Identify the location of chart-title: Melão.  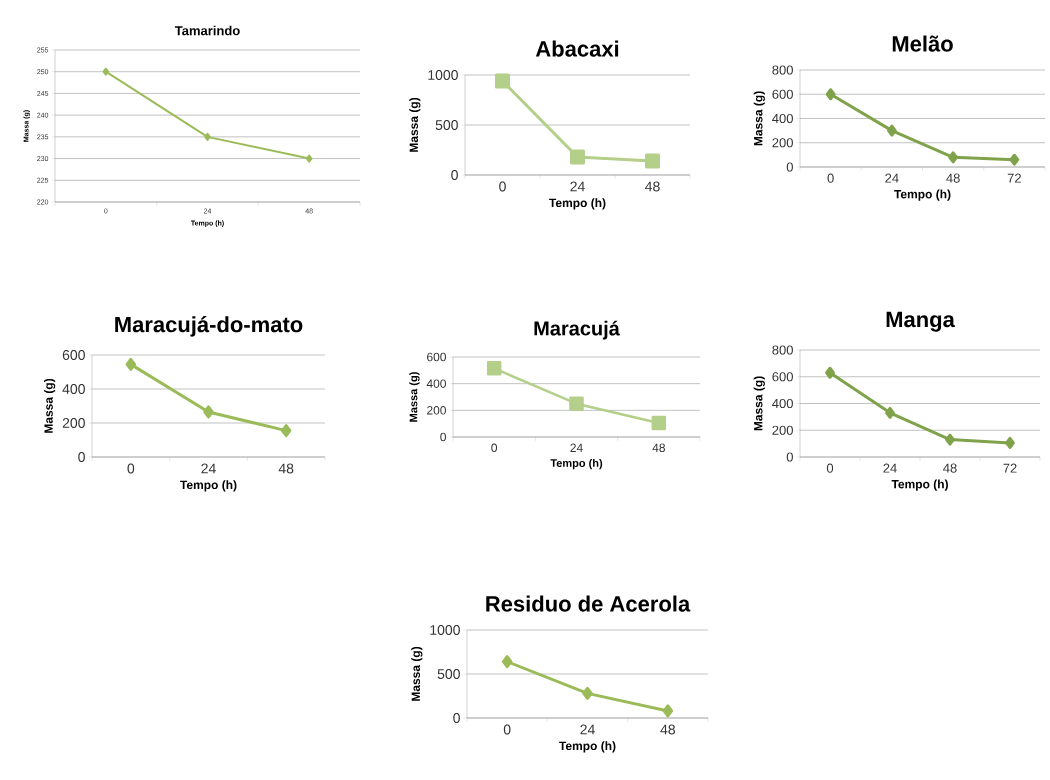
(922, 43).